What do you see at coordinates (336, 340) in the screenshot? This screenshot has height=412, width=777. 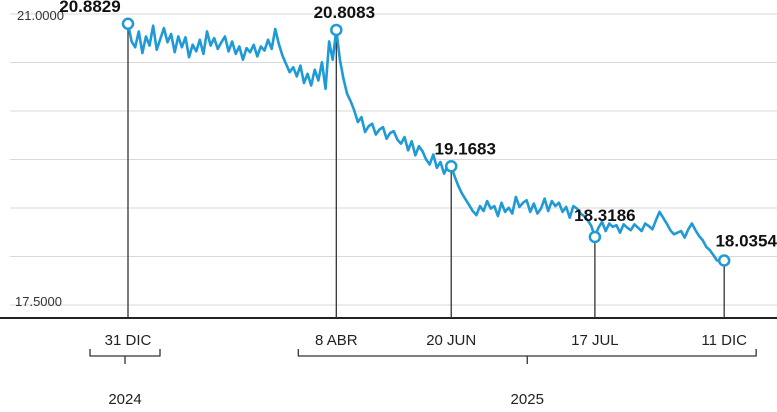 I see `date-label: 8 ABR` at bounding box center [336, 340].